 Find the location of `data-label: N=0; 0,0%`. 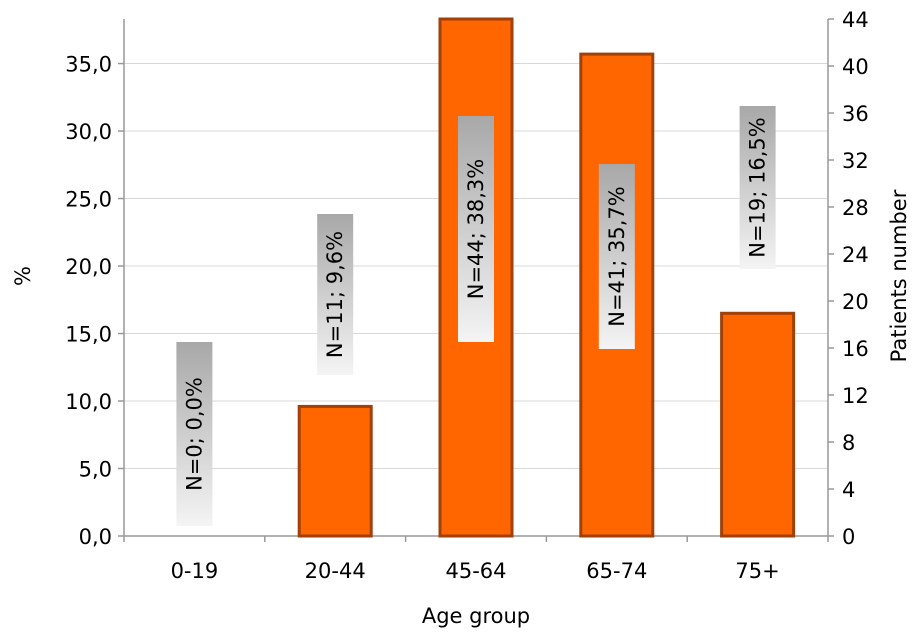

data-label: N=0; 0,0% is located at coordinates (194, 434).